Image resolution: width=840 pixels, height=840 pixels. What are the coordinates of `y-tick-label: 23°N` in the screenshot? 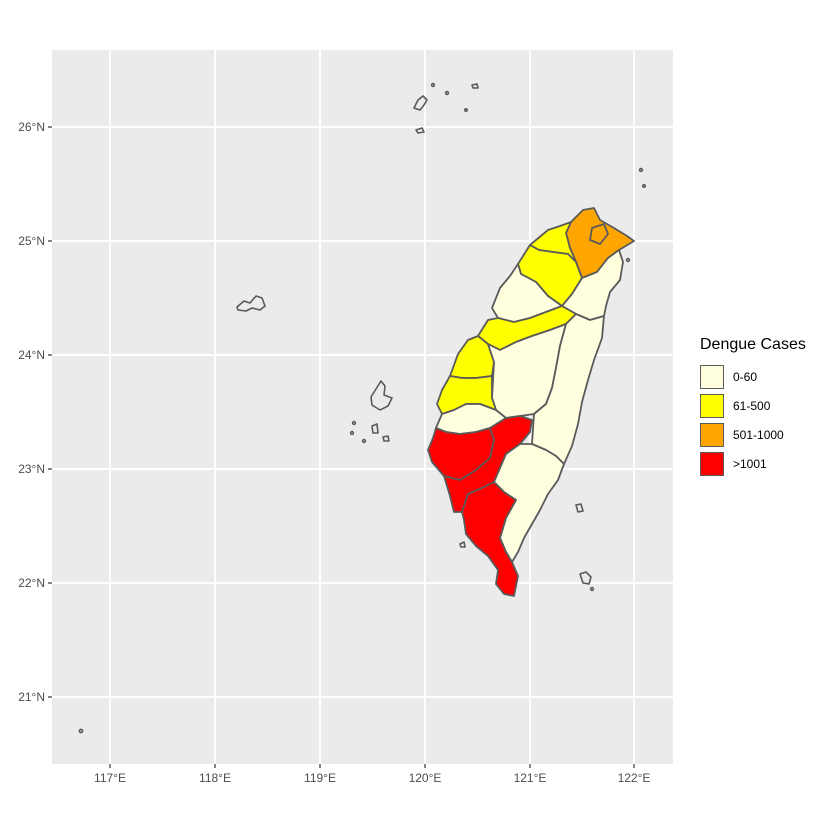 It's located at (31, 469).